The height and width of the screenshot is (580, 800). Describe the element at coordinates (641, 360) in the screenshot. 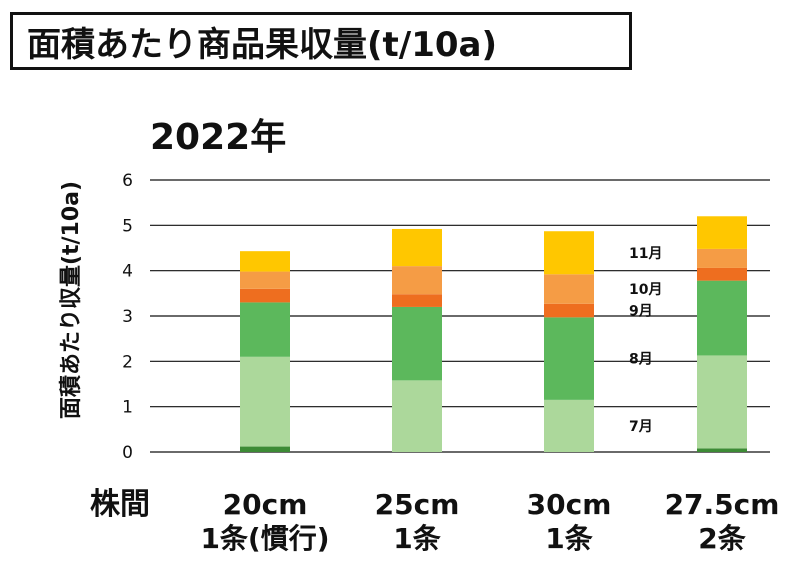

I see `month-label: 8月` at that location.